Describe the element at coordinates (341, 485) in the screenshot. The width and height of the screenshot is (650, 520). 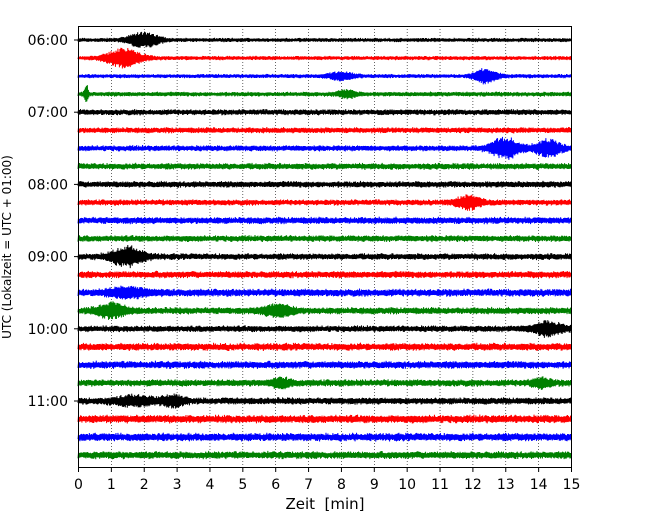
I see `x-tick-label: 8` at that location.